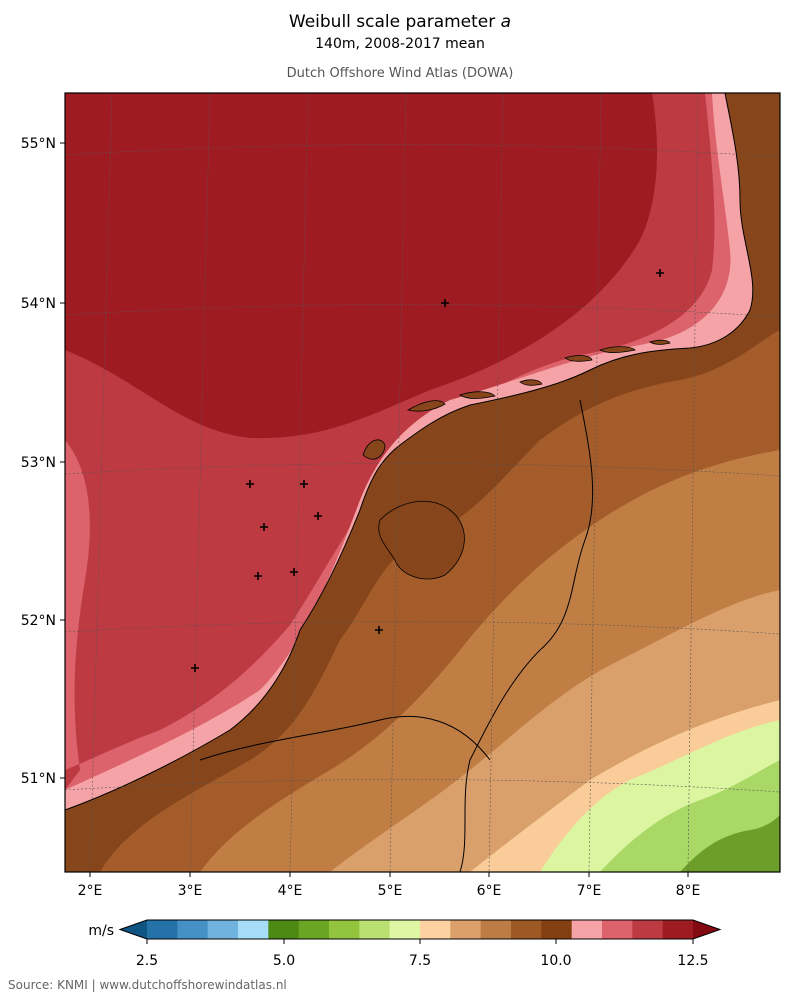 The height and width of the screenshot is (1000, 800). I want to click on longitude-label: 2°E, so click(90, 891).